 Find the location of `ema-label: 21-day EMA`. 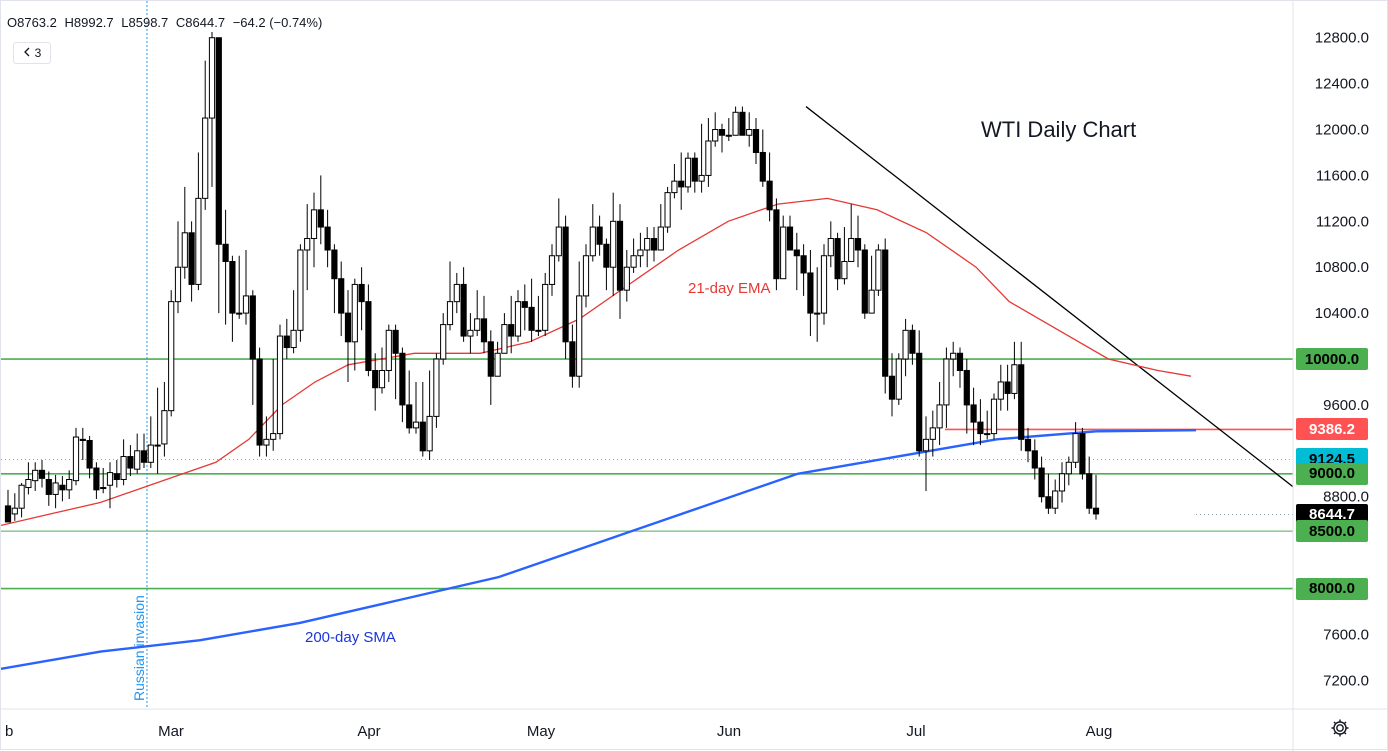

ema-label: 21-day EMA is located at coordinates (729, 288).